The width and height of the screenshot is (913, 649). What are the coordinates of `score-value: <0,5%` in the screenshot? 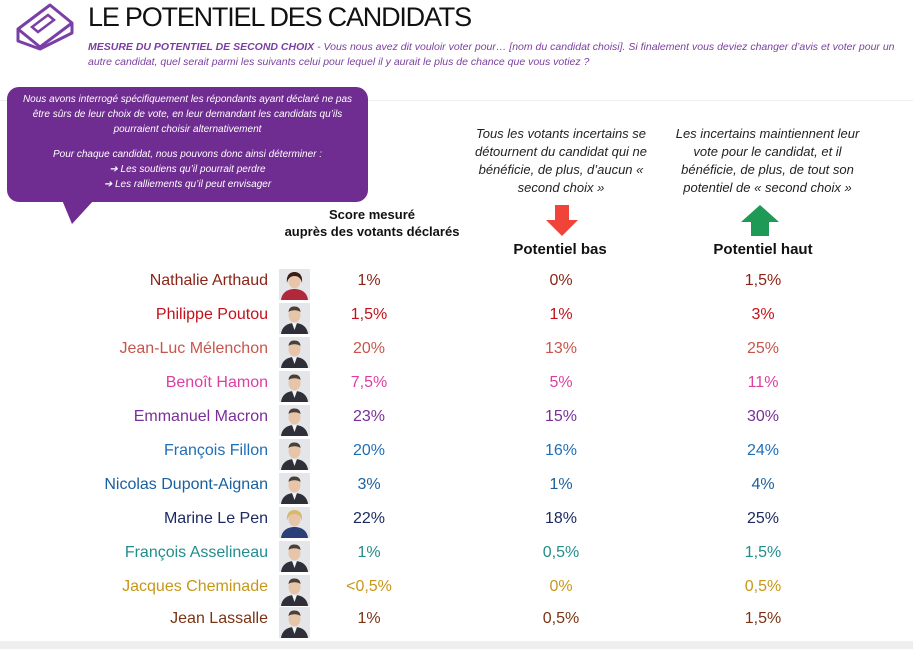 It's located at (369, 586).